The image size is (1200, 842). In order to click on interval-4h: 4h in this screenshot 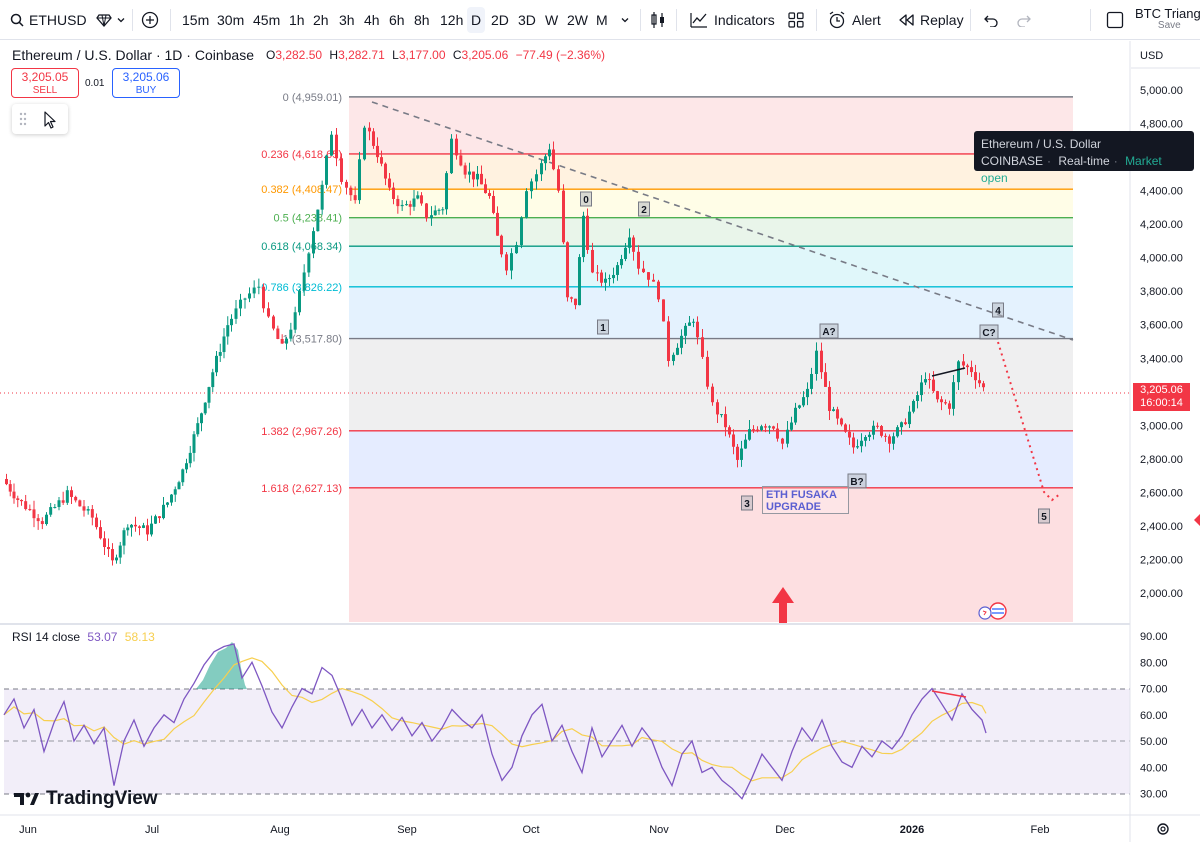, I will do `click(372, 20)`.